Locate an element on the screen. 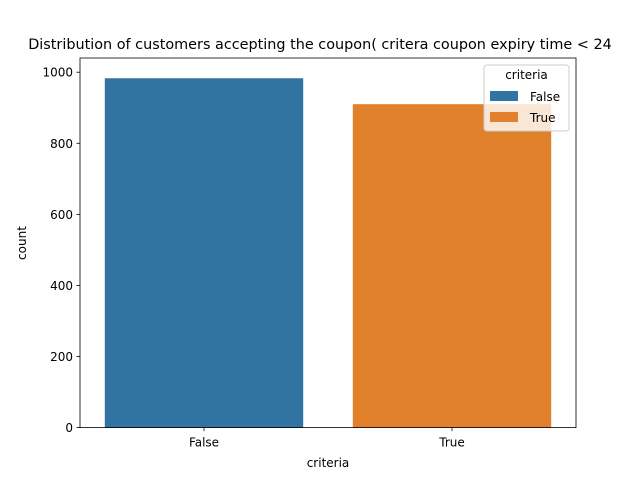 The image size is (640, 480). legend-swatch-false is located at coordinates (504, 96).